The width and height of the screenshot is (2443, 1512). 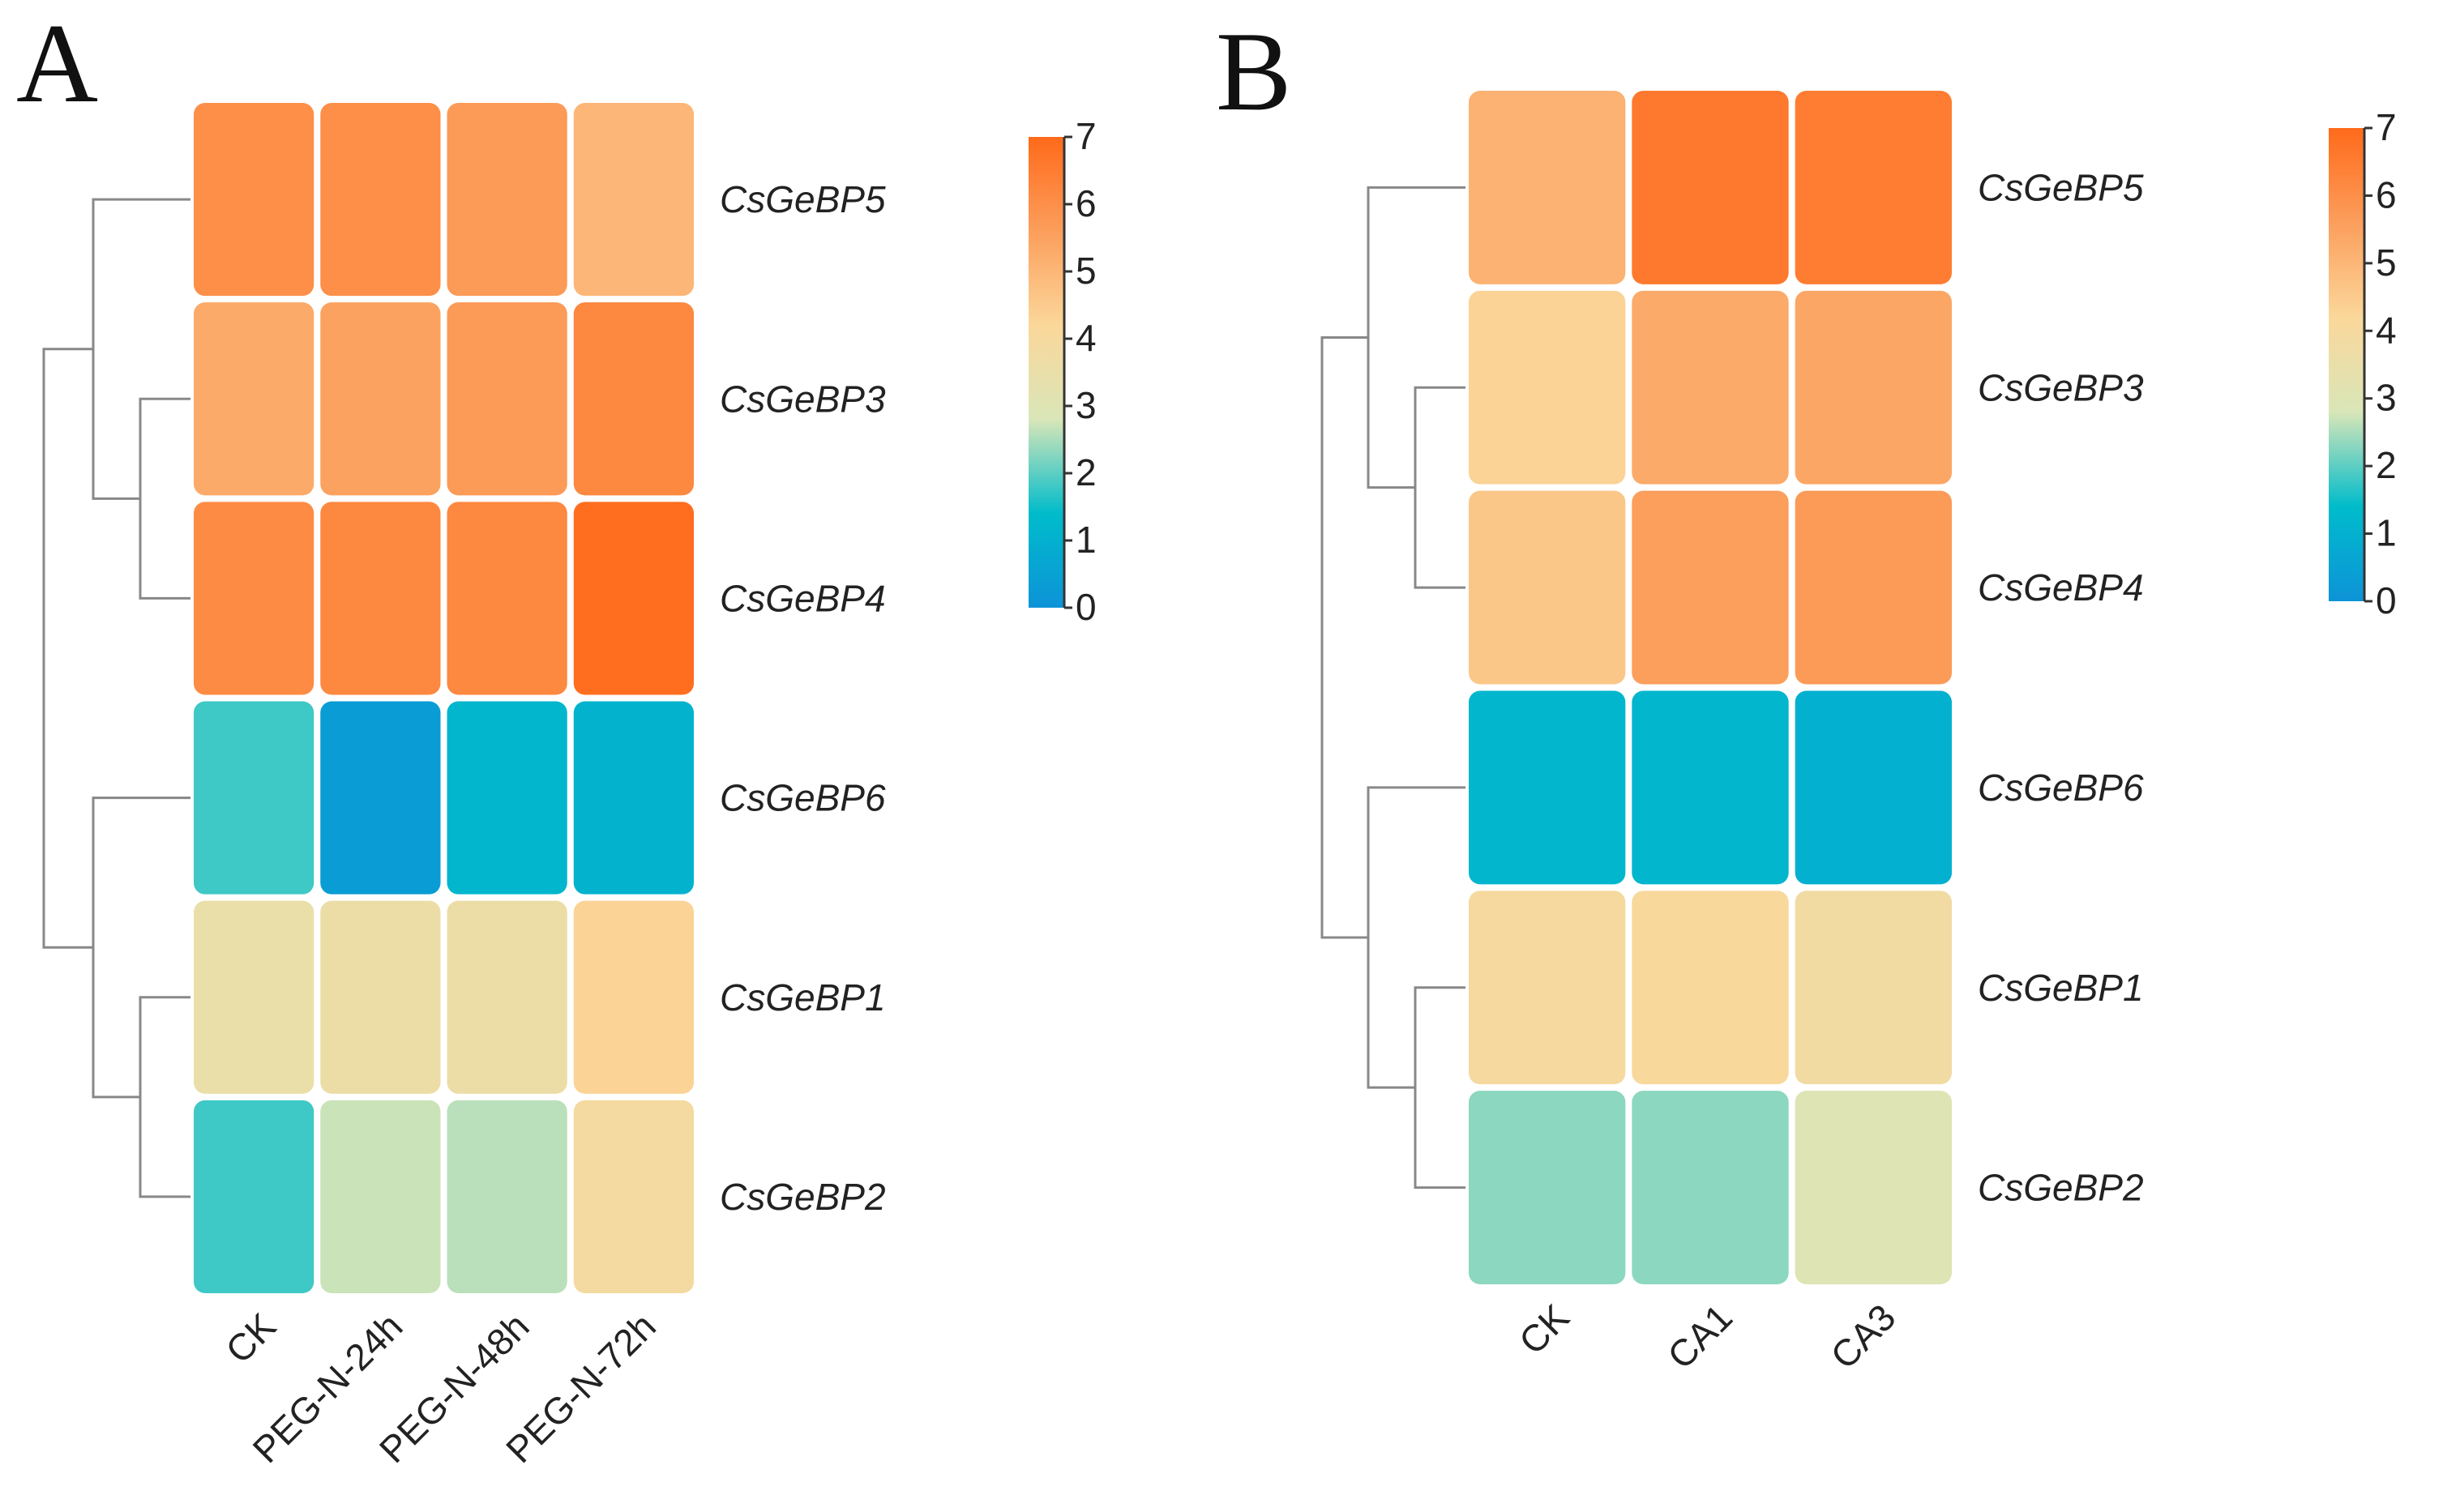 What do you see at coordinates (1253, 72) in the screenshot?
I see `panel-label: B` at bounding box center [1253, 72].